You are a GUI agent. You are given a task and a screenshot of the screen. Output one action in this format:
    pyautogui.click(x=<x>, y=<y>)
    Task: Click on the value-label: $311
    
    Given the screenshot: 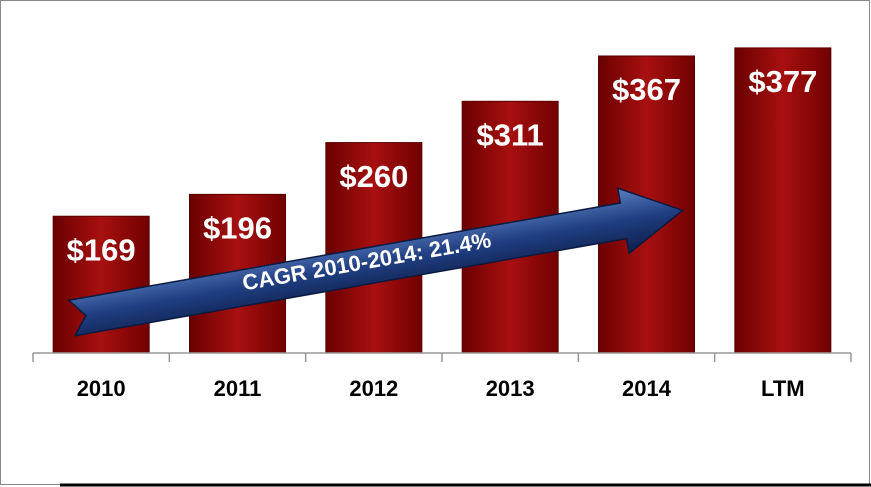 What is the action you would take?
    pyautogui.click(x=510, y=134)
    